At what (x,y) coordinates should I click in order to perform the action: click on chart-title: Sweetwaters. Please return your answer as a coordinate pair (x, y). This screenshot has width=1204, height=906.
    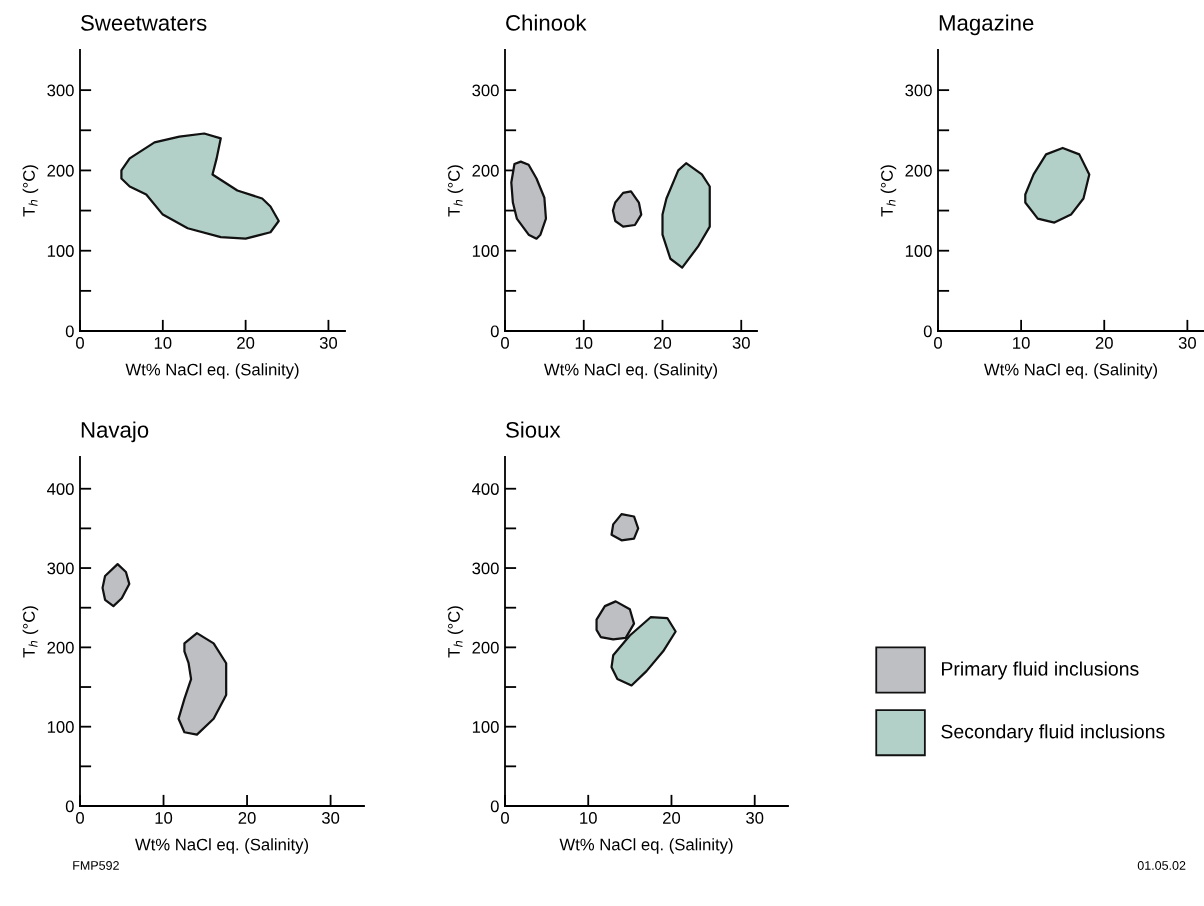
    Looking at the image, I should click on (144, 23).